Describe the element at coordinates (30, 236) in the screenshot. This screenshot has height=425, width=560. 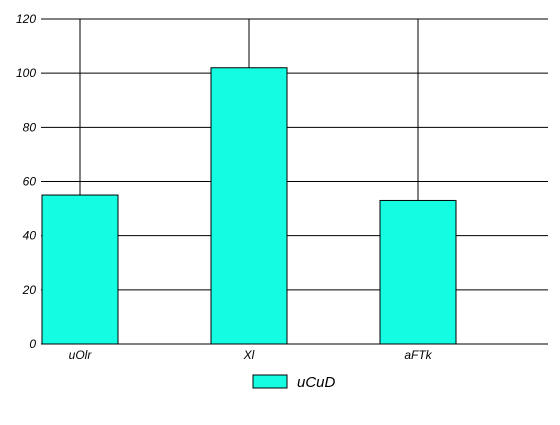
I see `y-tick-label-2: 40` at that location.